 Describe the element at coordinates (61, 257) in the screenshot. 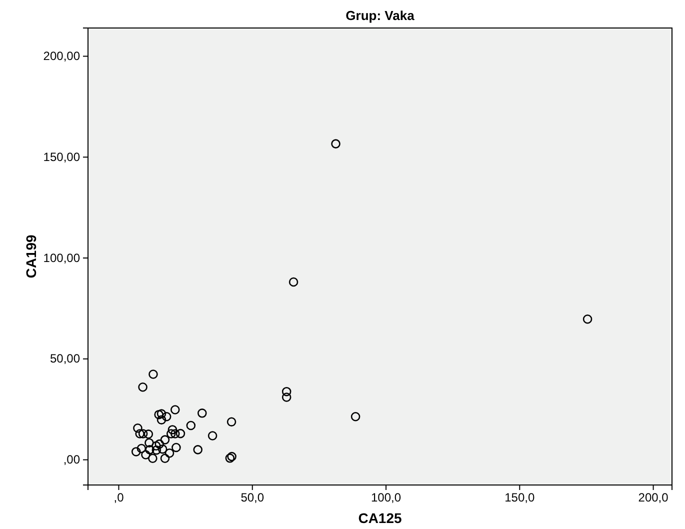

I see `y-tick-label: 100,00` at that location.